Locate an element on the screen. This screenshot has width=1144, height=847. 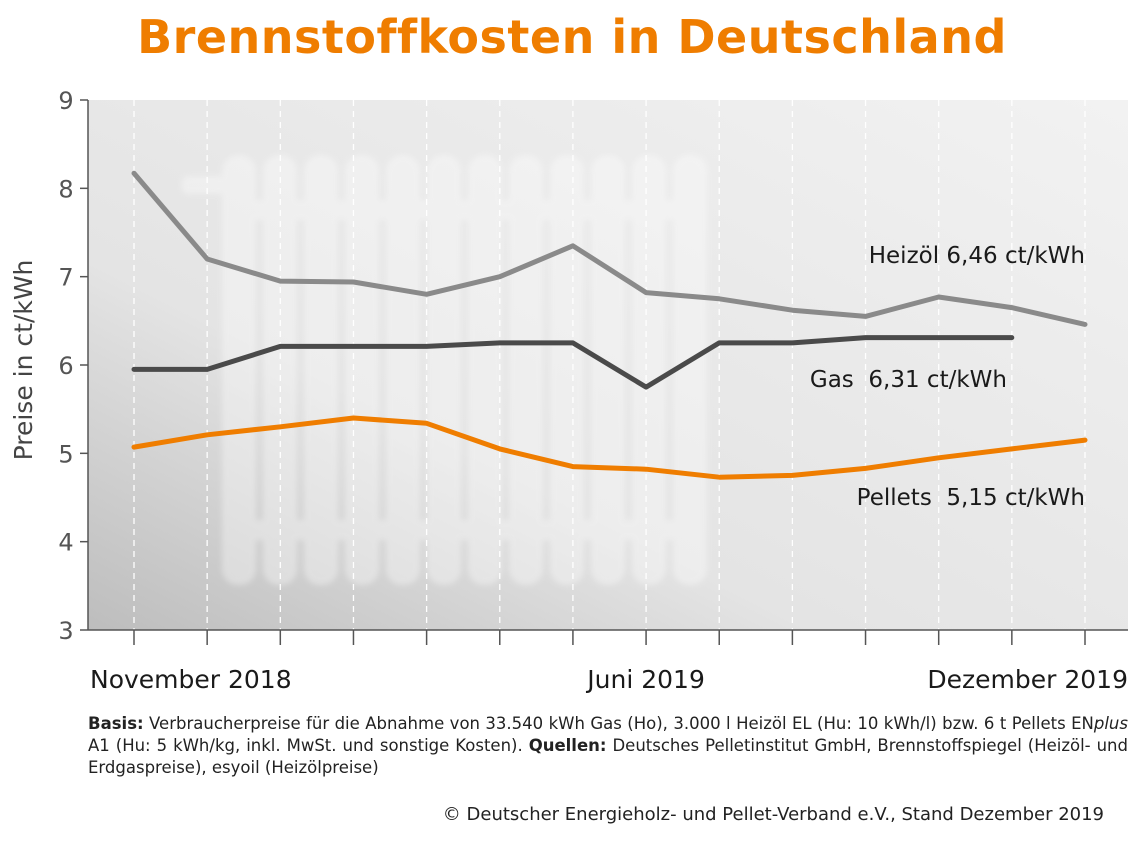
series-label-gas: Gas 6,31 ct/kWh is located at coordinates (908, 380).